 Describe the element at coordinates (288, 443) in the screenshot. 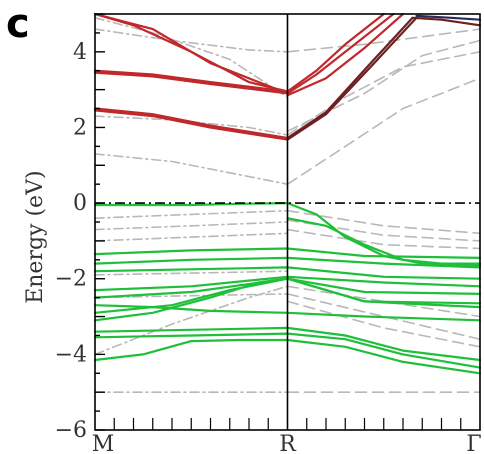

I see `x-tick-label: R` at that location.